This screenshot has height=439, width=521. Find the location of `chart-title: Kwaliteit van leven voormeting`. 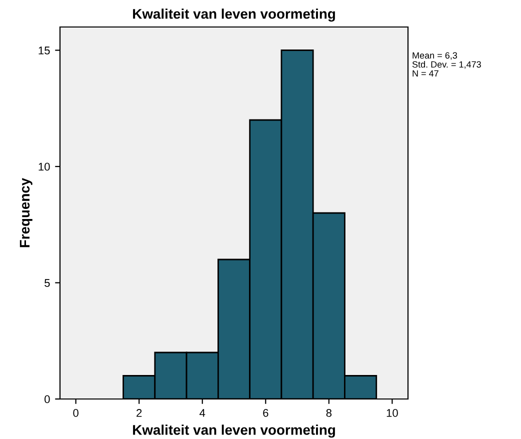

chart-title: Kwaliteit van leven voormeting is located at coordinates (234, 15).